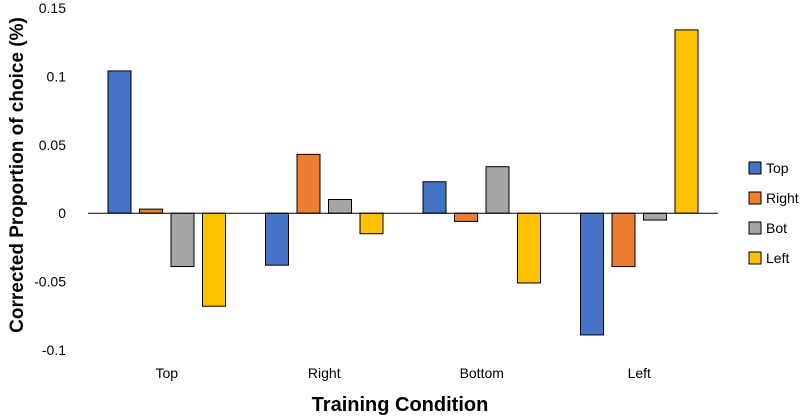 Image resolution: width=800 pixels, height=418 pixels. What do you see at coordinates (277, 239) in the screenshot?
I see `bar-top-right` at bounding box center [277, 239].